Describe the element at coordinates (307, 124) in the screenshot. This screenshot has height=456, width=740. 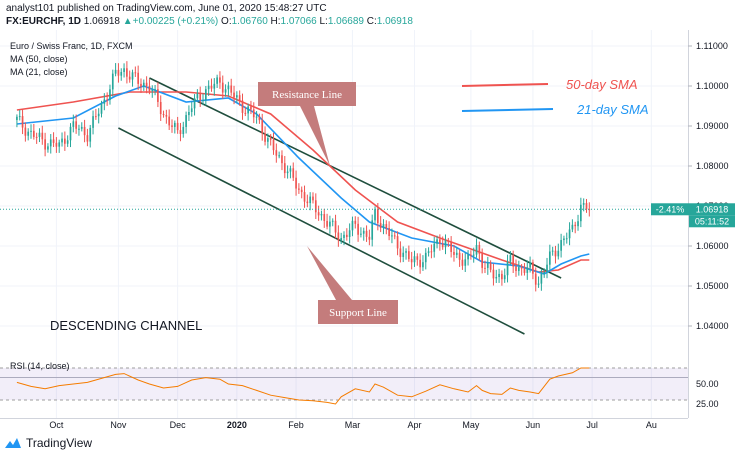
I see `resistance-callout: Resistance Line` at that location.